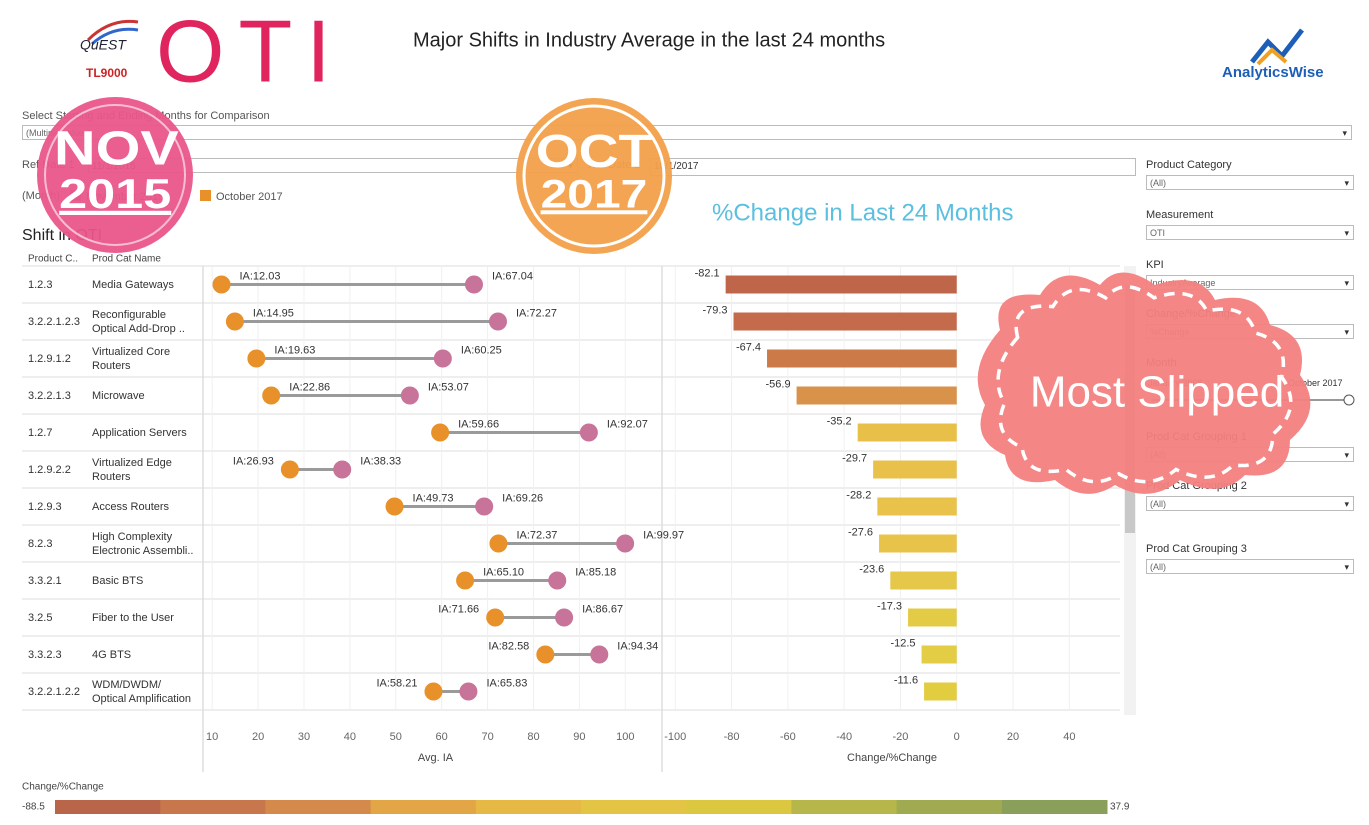 The image size is (1369, 825). I want to click on legend-title: (Month), so click(41, 196).